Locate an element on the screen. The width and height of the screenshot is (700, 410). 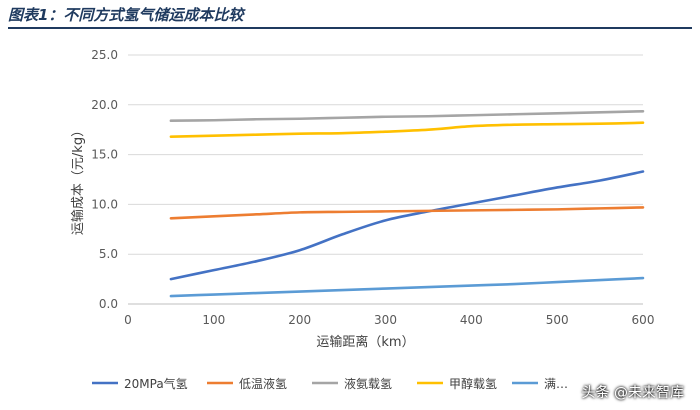
y-tick-label: 15.0 is located at coordinates (104, 155).